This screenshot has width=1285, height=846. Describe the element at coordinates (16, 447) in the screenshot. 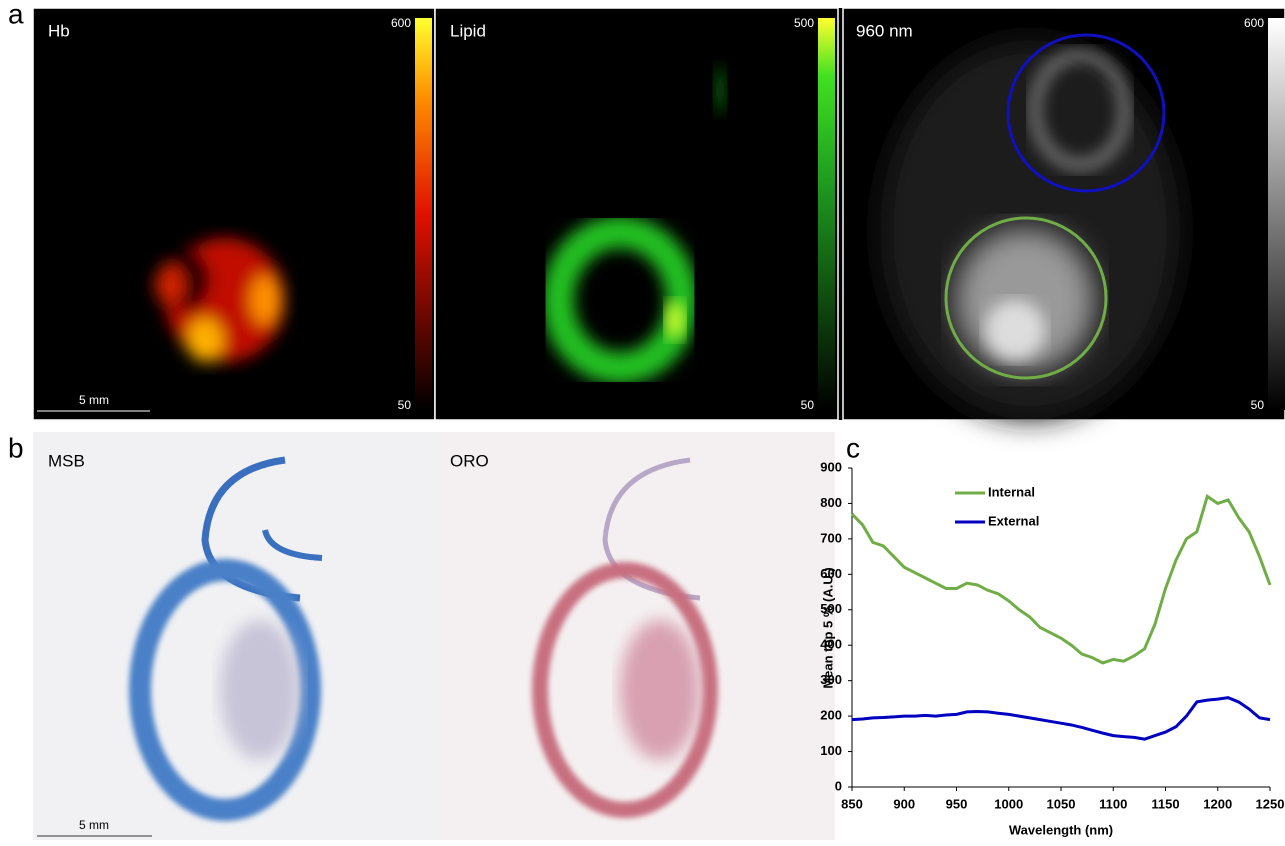

I see `panel-label: b` at that location.